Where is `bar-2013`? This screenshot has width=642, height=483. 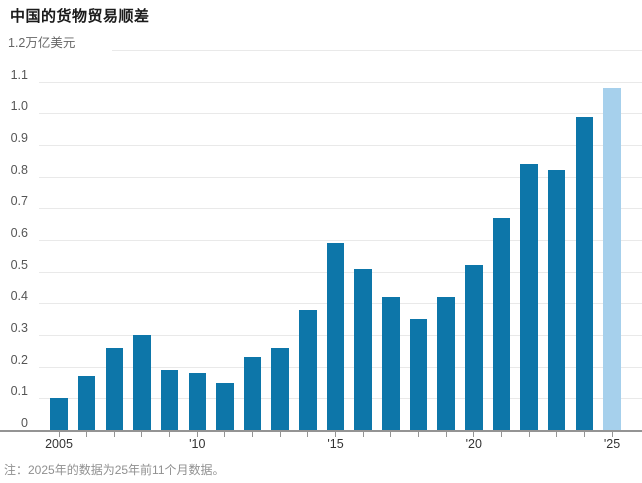
bar-2013 is located at coordinates (280, 388).